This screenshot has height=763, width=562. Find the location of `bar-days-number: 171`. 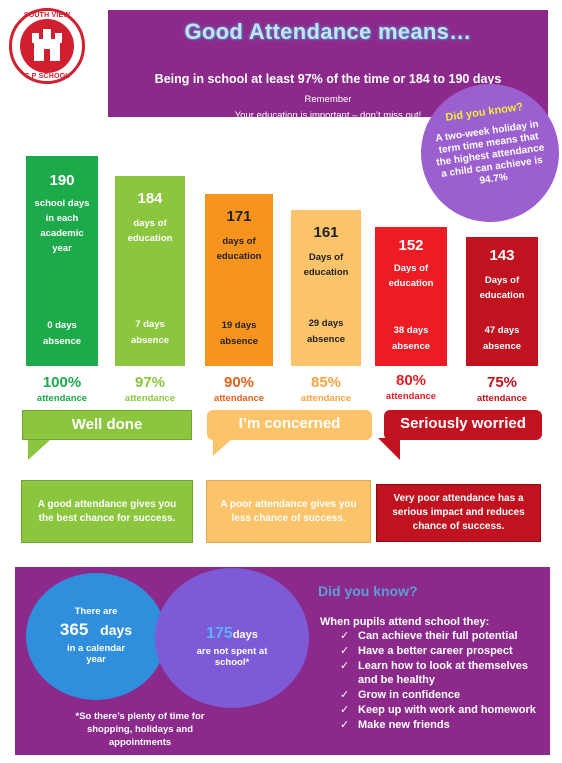

bar-days-number: 171 is located at coordinates (239, 216).